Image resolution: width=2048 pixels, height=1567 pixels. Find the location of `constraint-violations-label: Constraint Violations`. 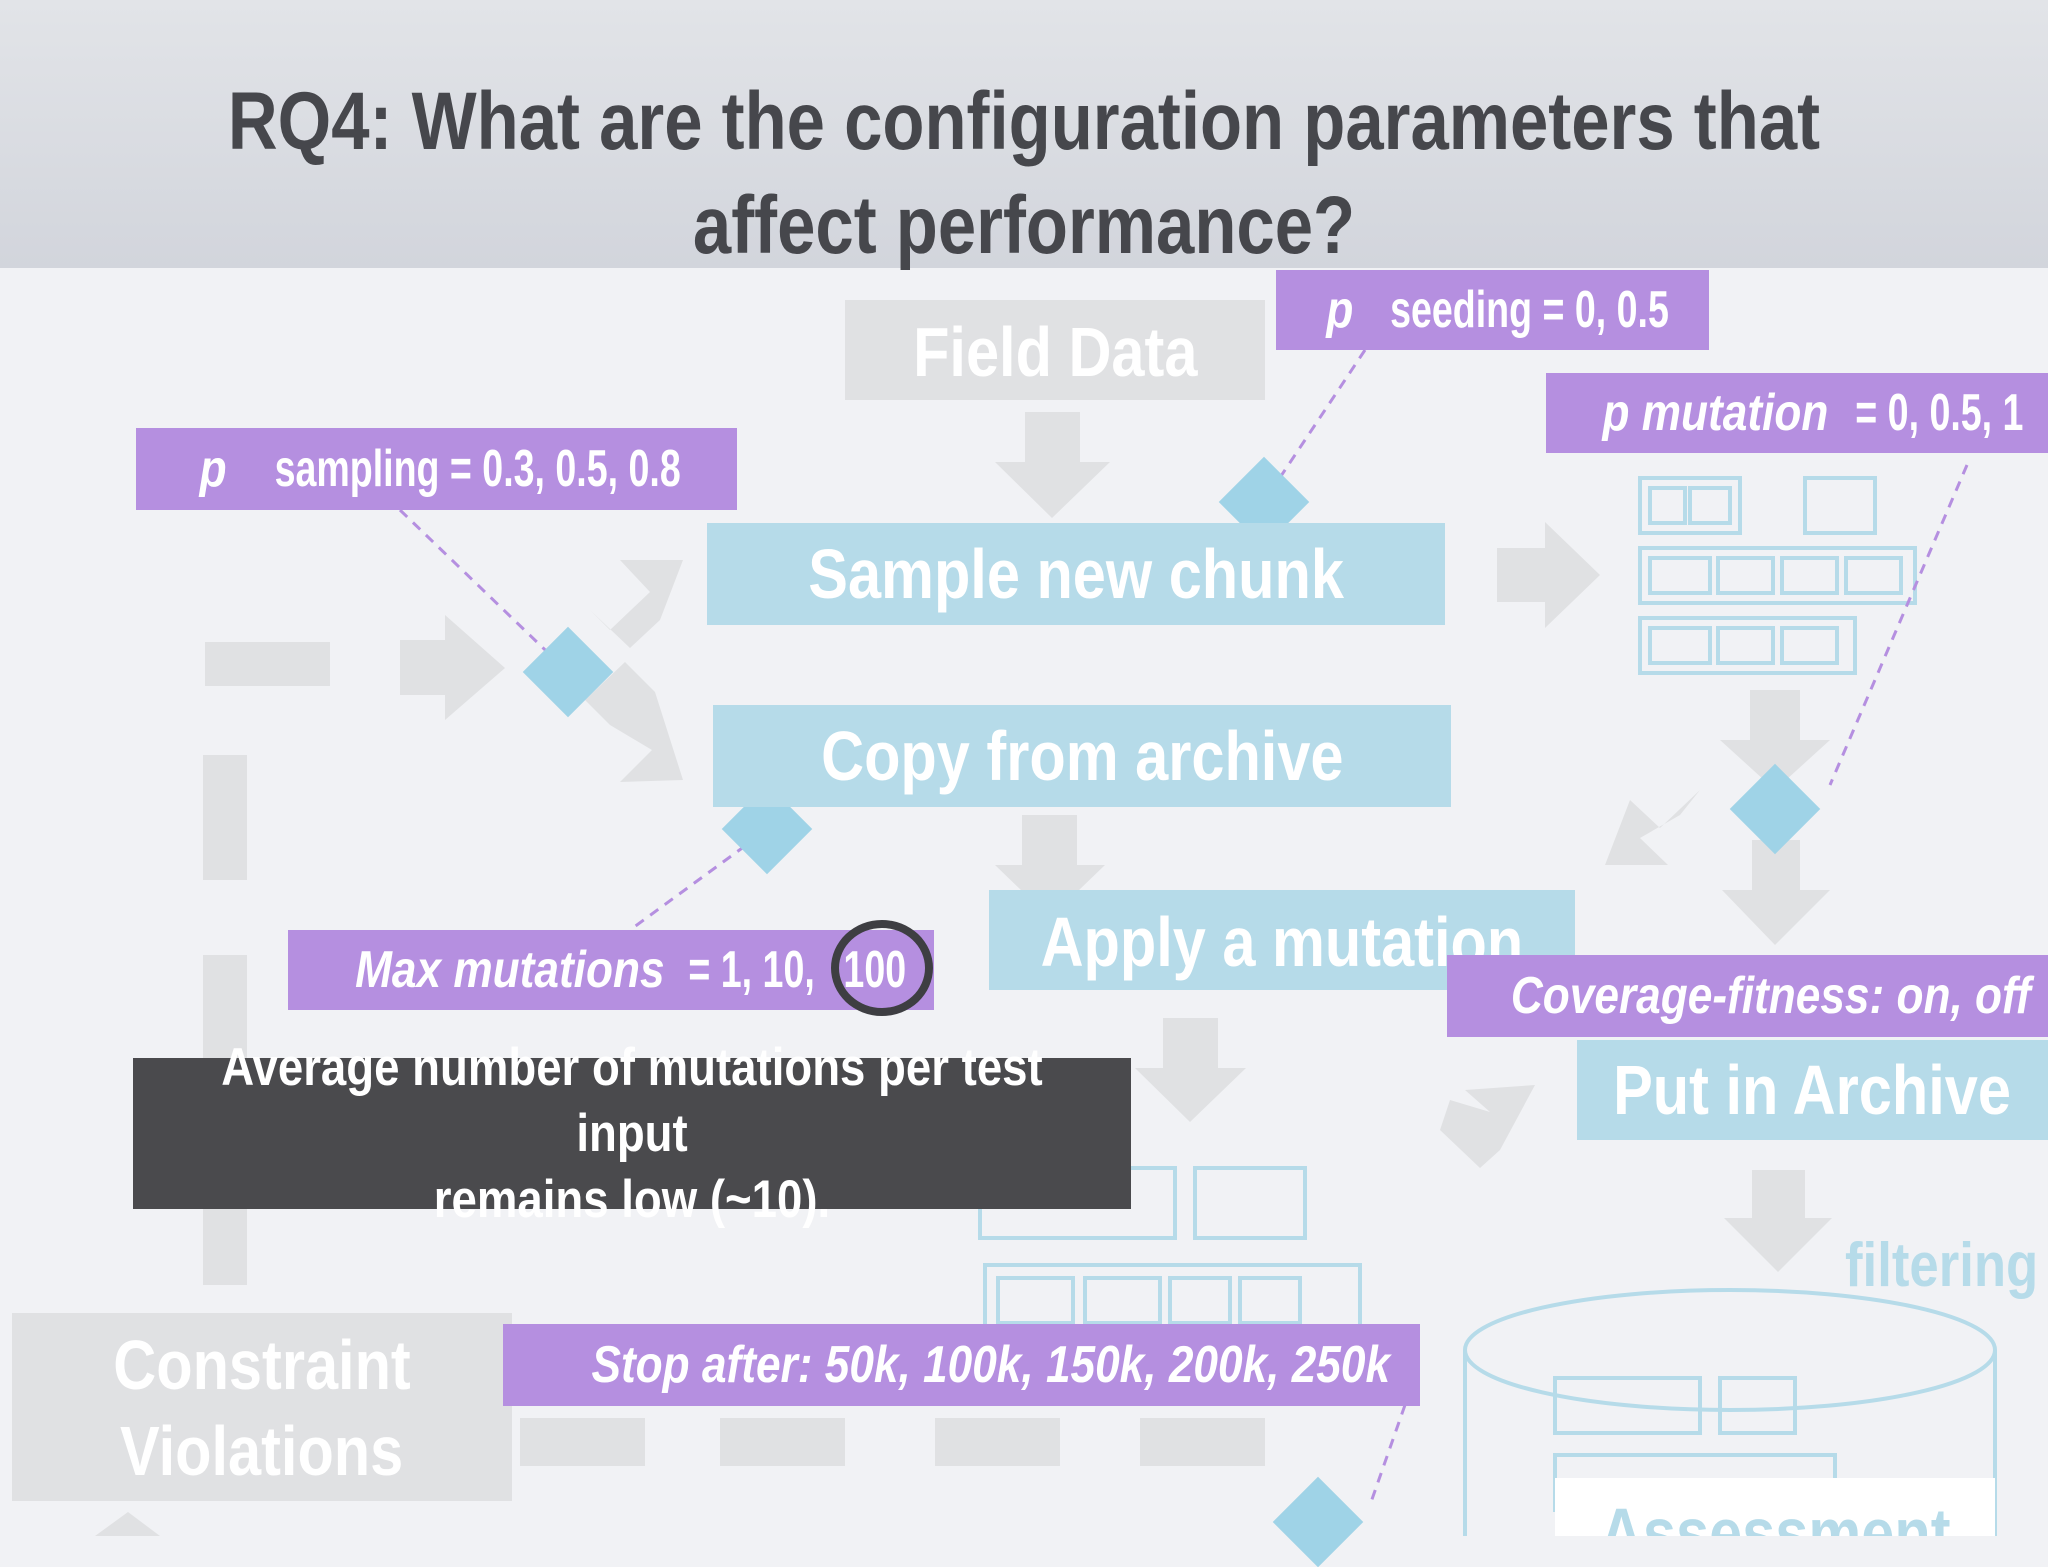

constraint-violations-label: Constraint Violations is located at coordinates (262, 1408).